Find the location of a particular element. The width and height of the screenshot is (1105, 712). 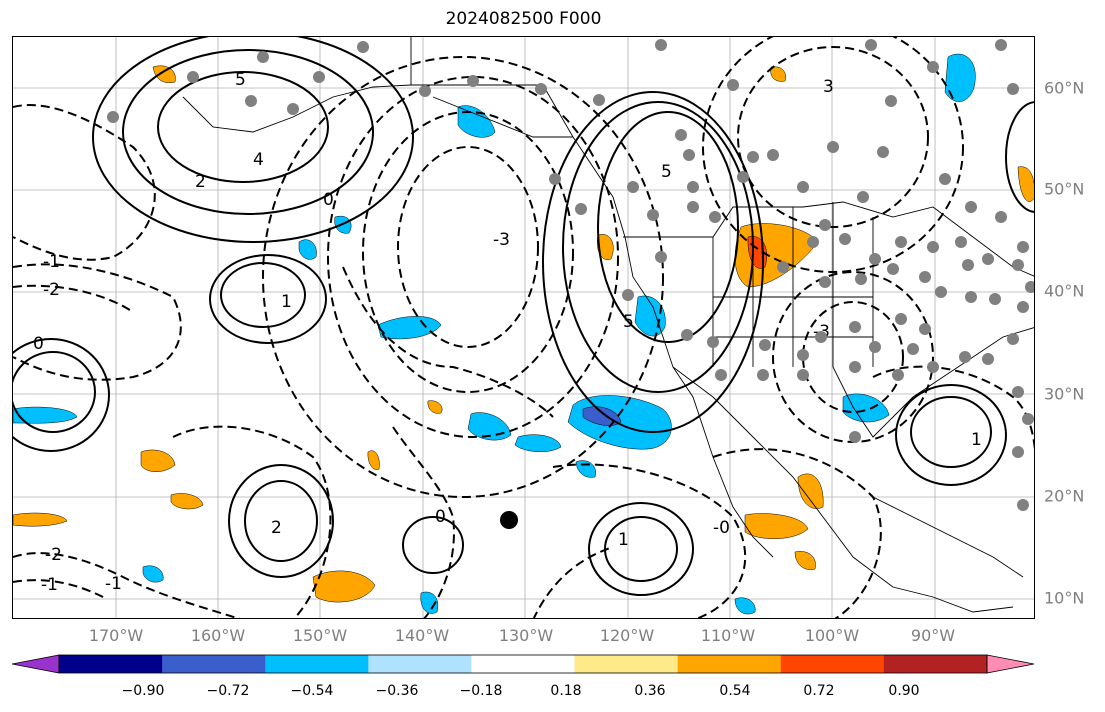

colorbar-tick-label: −0.18 is located at coordinates (481, 691).